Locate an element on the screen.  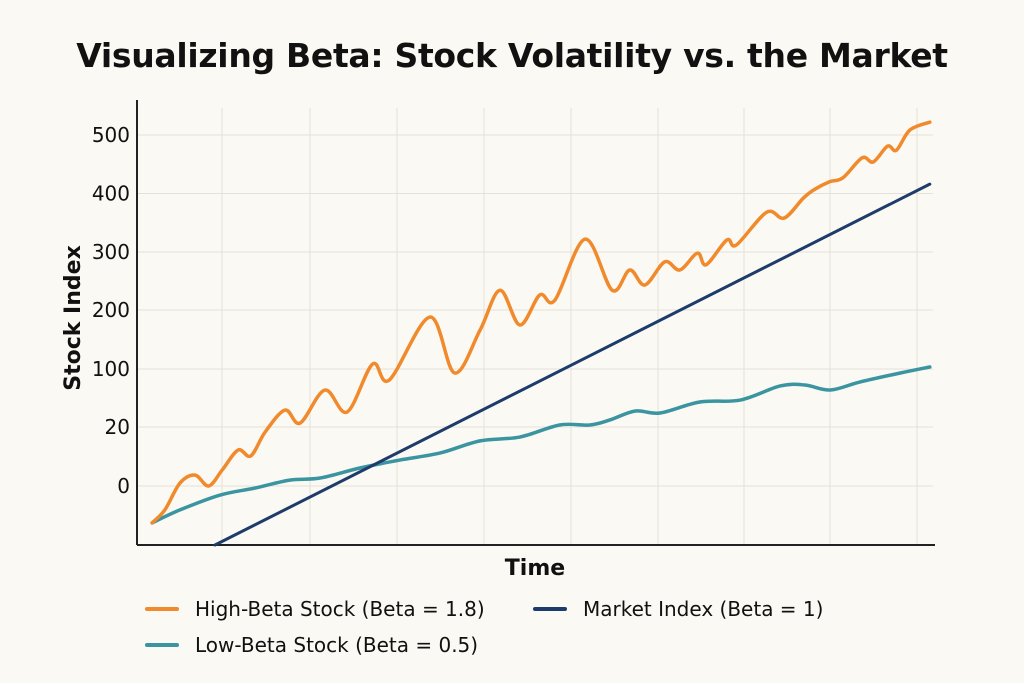
y-tick-label: 500 is located at coordinates (111, 135).